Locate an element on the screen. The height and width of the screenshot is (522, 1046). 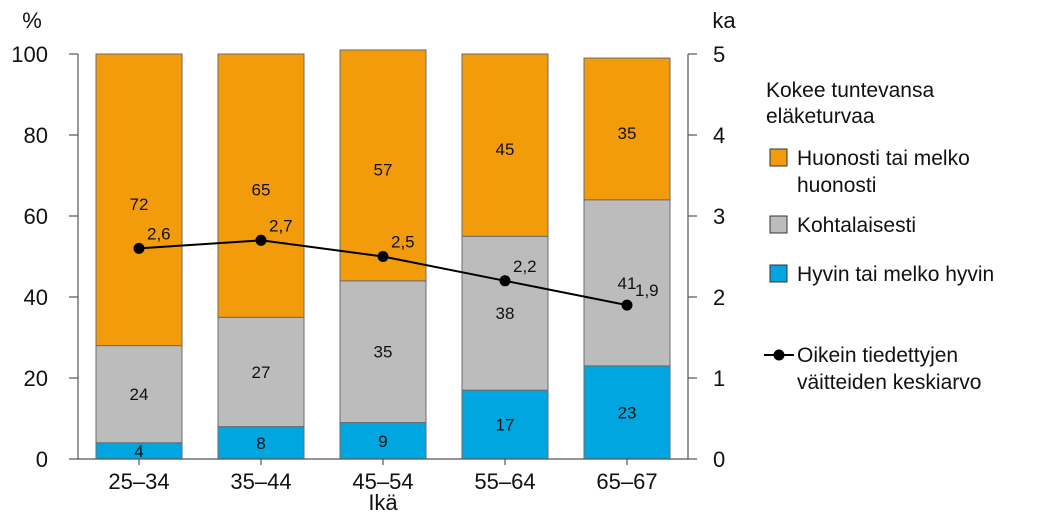
x-tick-label: 65–67 is located at coordinates (626, 481).